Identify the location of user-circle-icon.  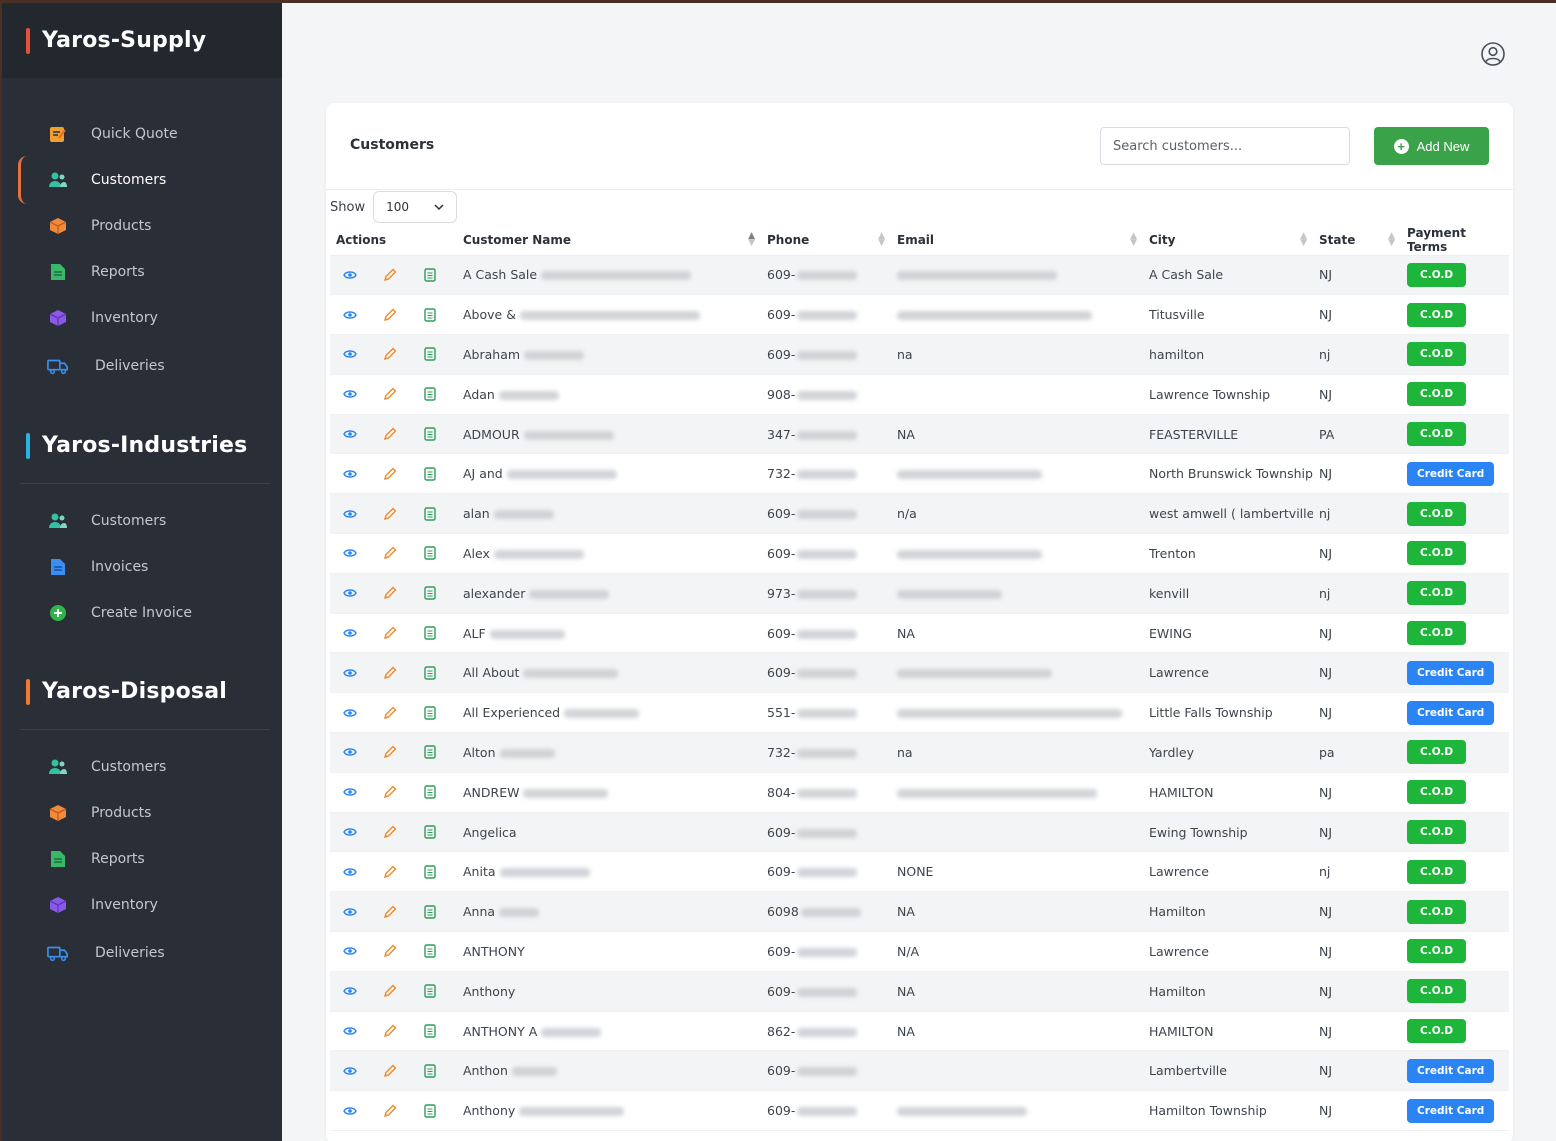
(1493, 54).